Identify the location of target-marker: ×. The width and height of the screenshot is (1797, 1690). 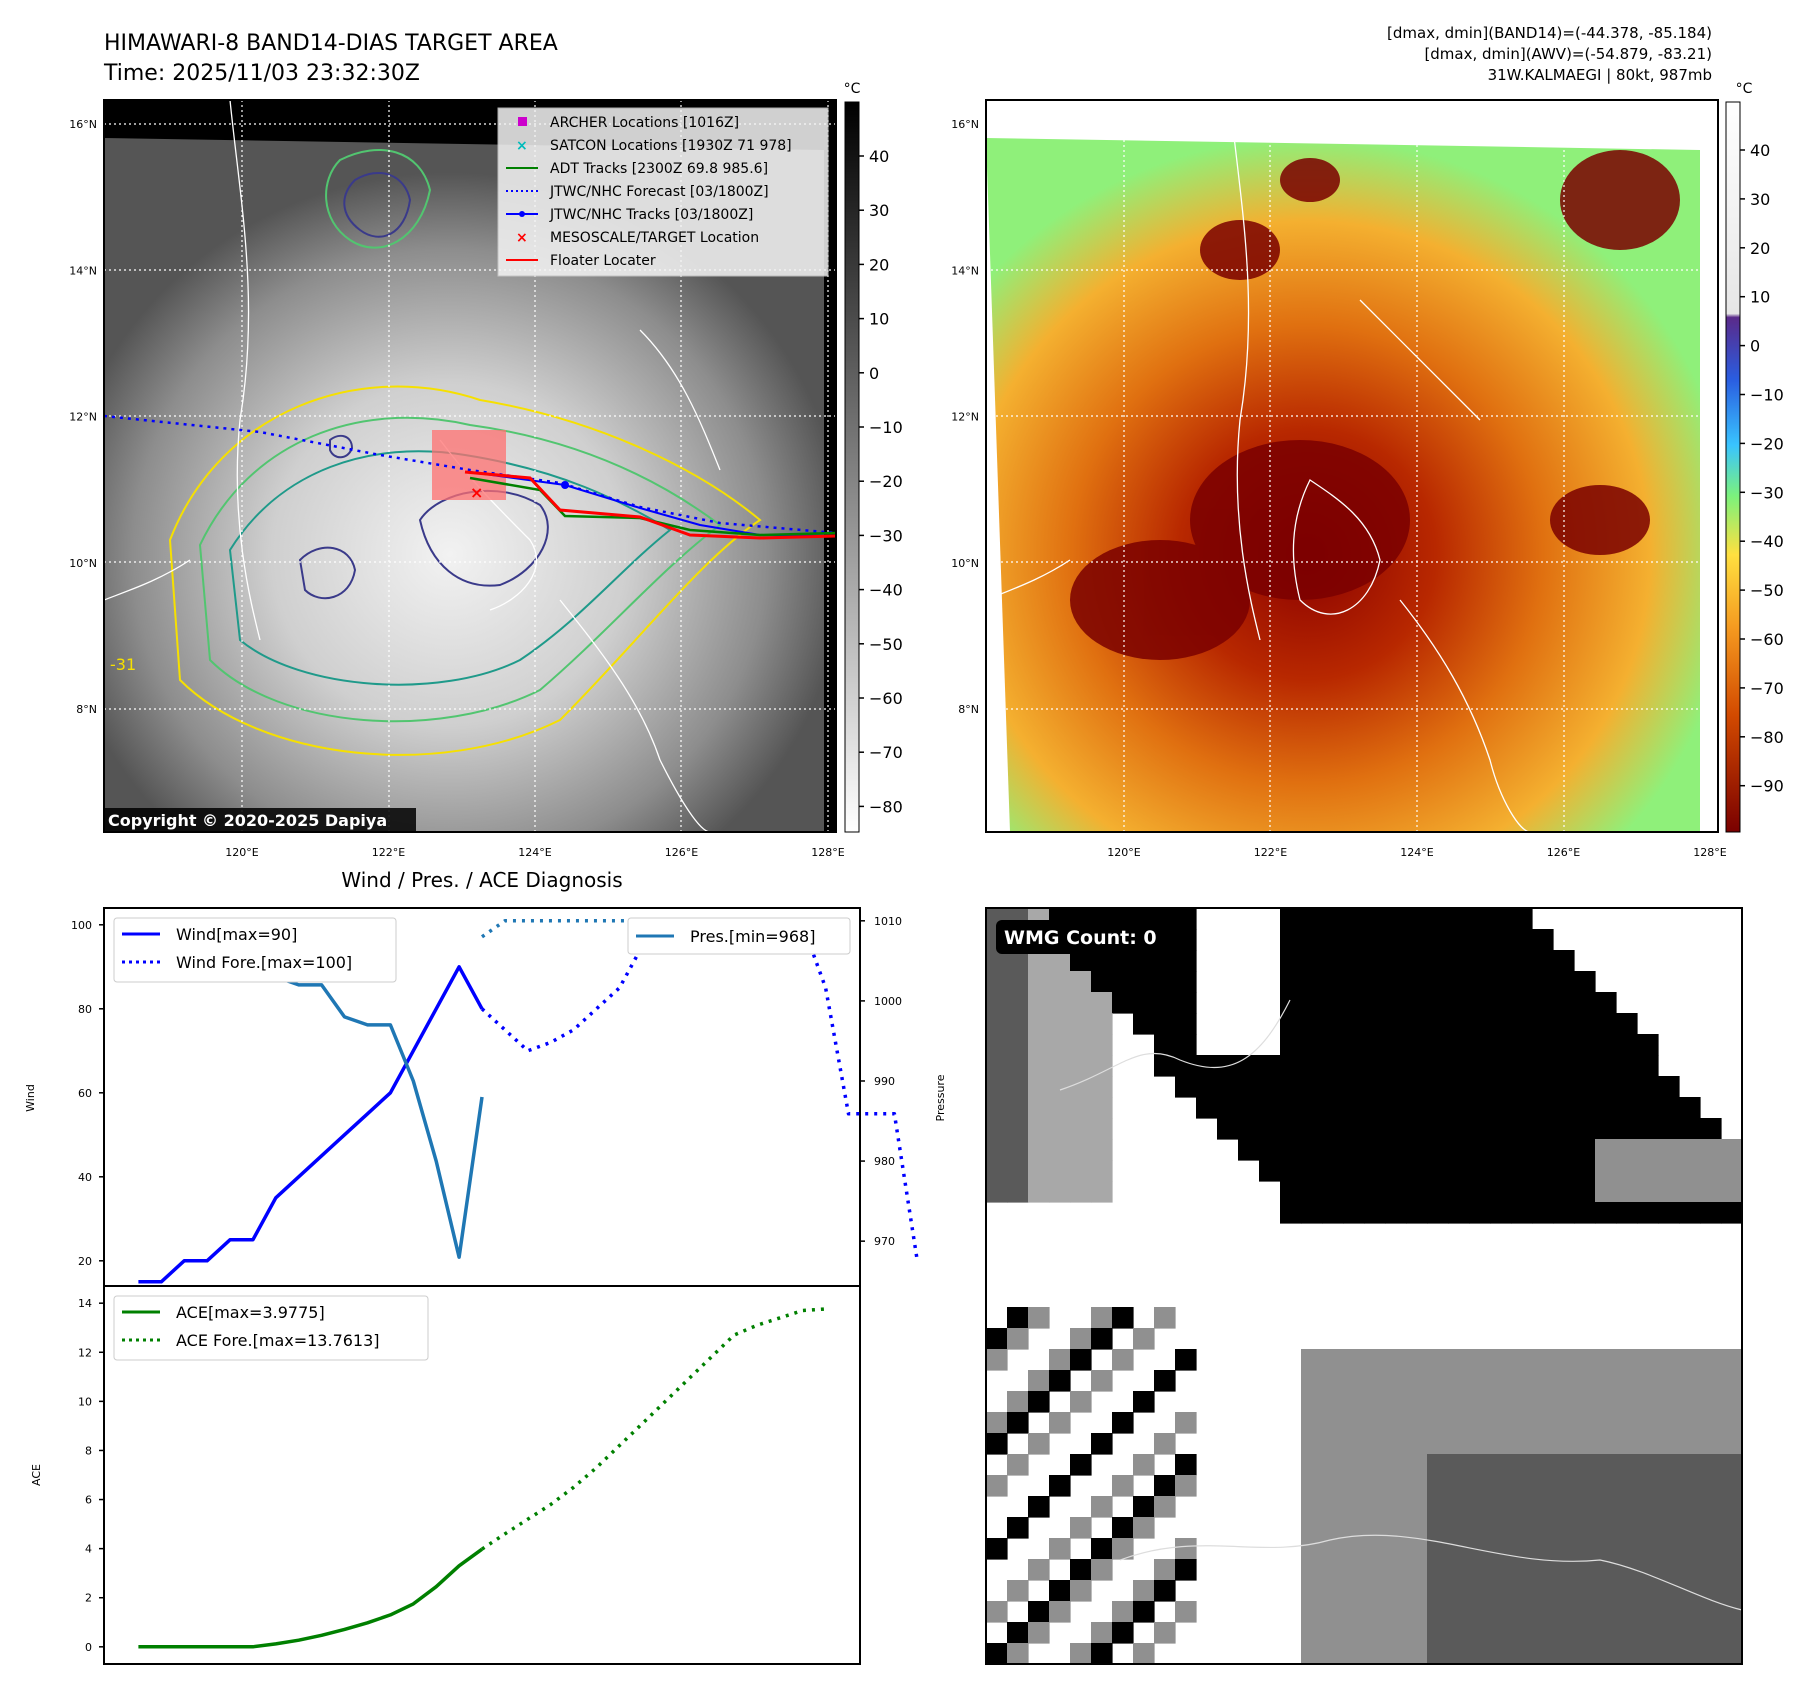
(476, 492).